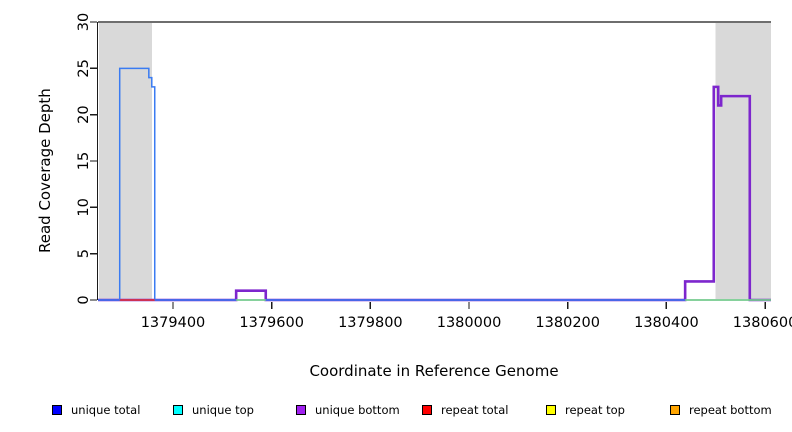 Image resolution: width=792 pixels, height=432 pixels. I want to click on legend-item-unique-total: unique total, so click(96, 409).